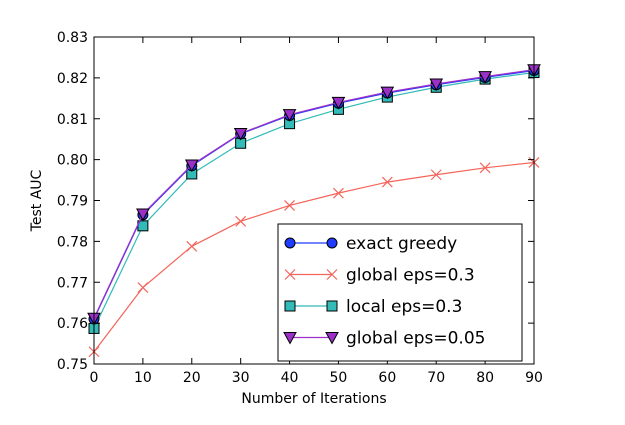 This screenshot has width=625, height=425. I want to click on legend-label-3: global eps=0.05, so click(415, 339).